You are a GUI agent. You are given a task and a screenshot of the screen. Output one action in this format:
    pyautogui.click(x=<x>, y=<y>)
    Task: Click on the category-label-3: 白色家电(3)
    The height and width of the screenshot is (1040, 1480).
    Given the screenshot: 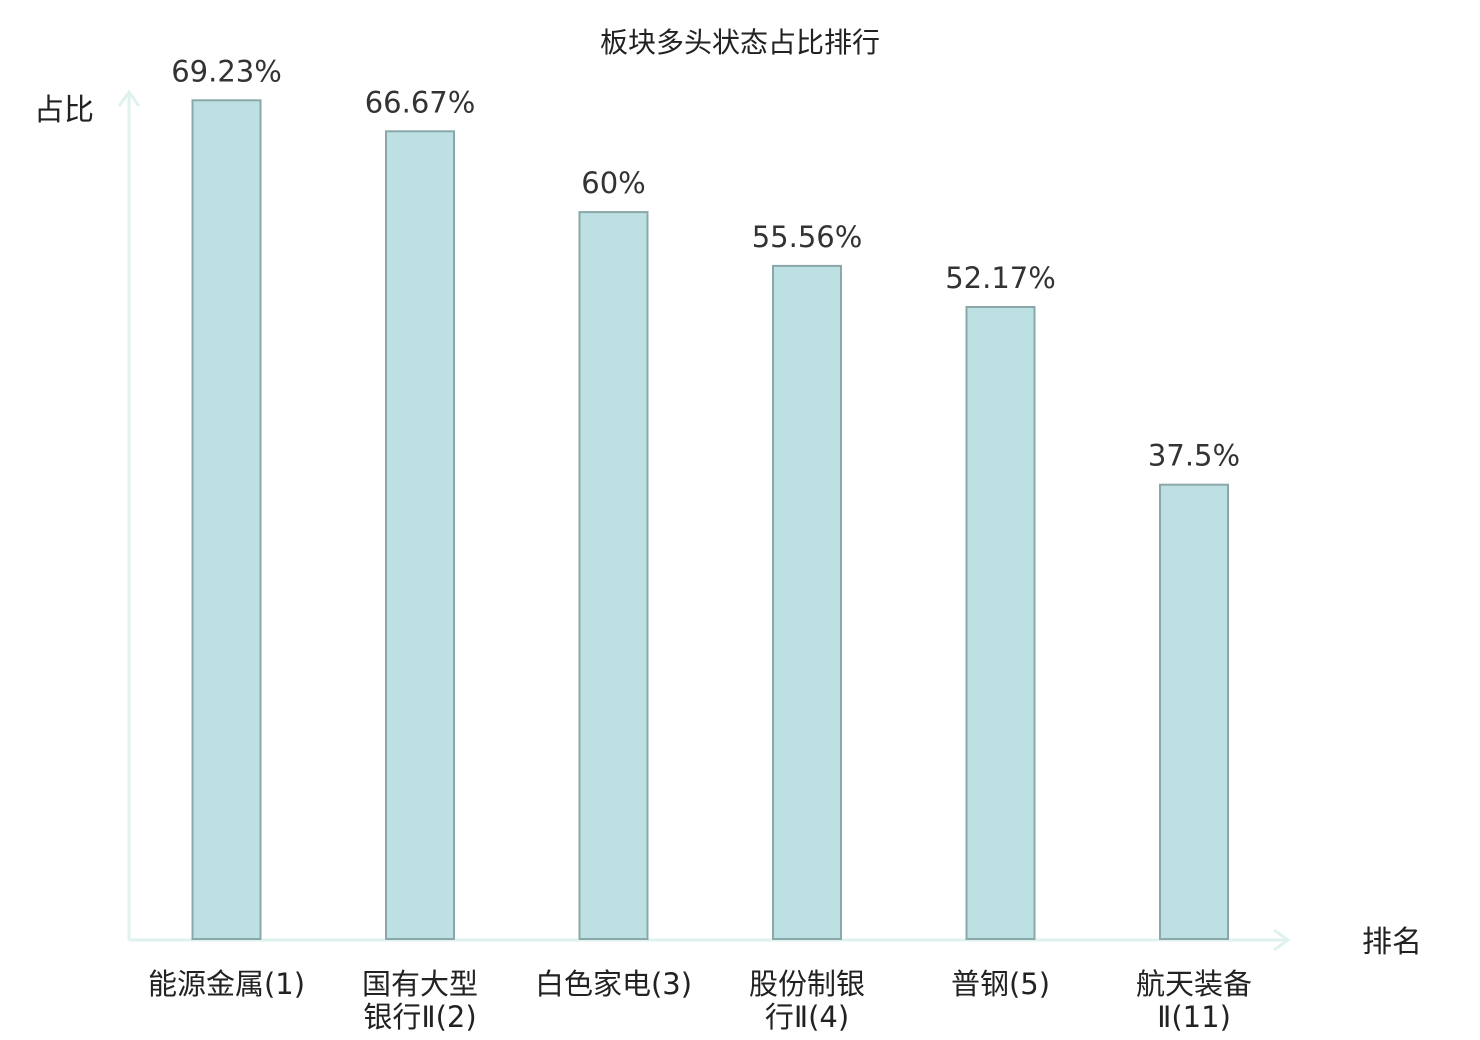 What is the action you would take?
    pyautogui.click(x=613, y=984)
    